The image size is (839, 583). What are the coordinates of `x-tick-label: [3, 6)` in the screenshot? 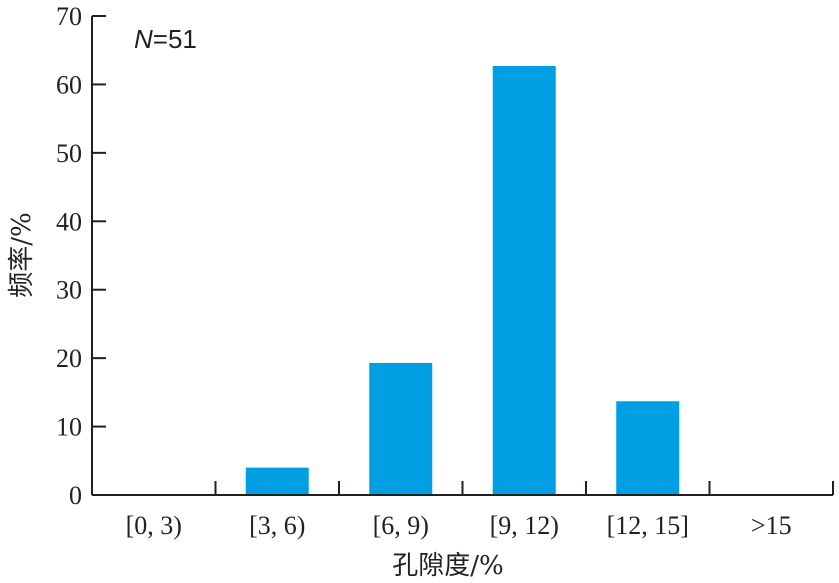 It's located at (277, 525).